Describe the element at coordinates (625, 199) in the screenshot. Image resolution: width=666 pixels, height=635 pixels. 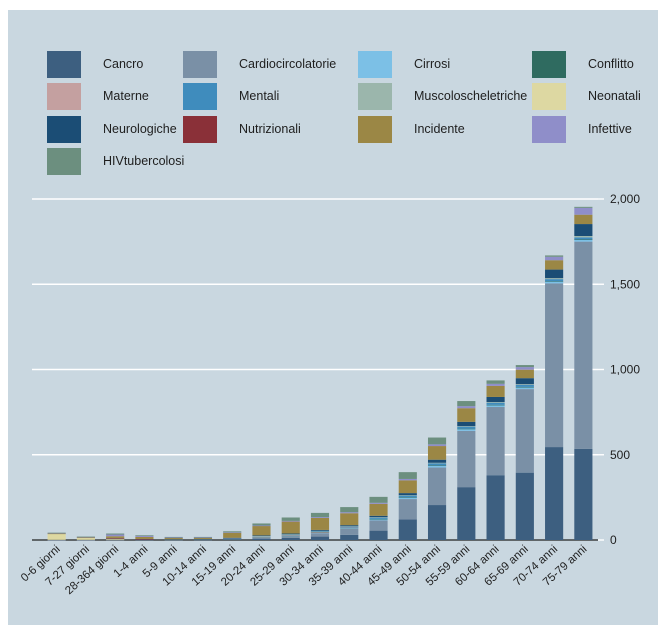
I see `y-tick-label: 2,000` at that location.